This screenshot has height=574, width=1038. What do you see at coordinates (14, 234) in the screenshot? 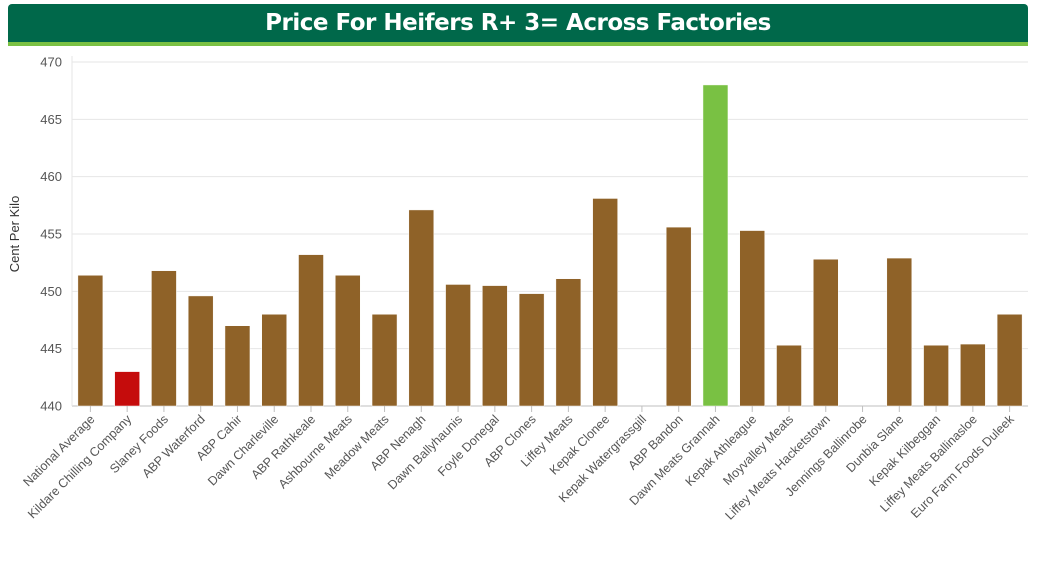
I see `y-axis-title: Cent Per Kilo` at bounding box center [14, 234].